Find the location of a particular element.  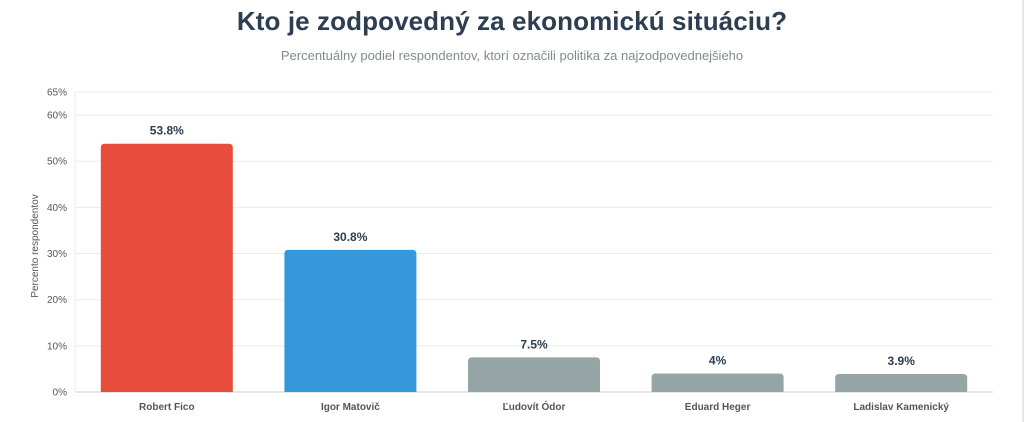

y-axis-label: Percento respondentov is located at coordinates (35, 245).